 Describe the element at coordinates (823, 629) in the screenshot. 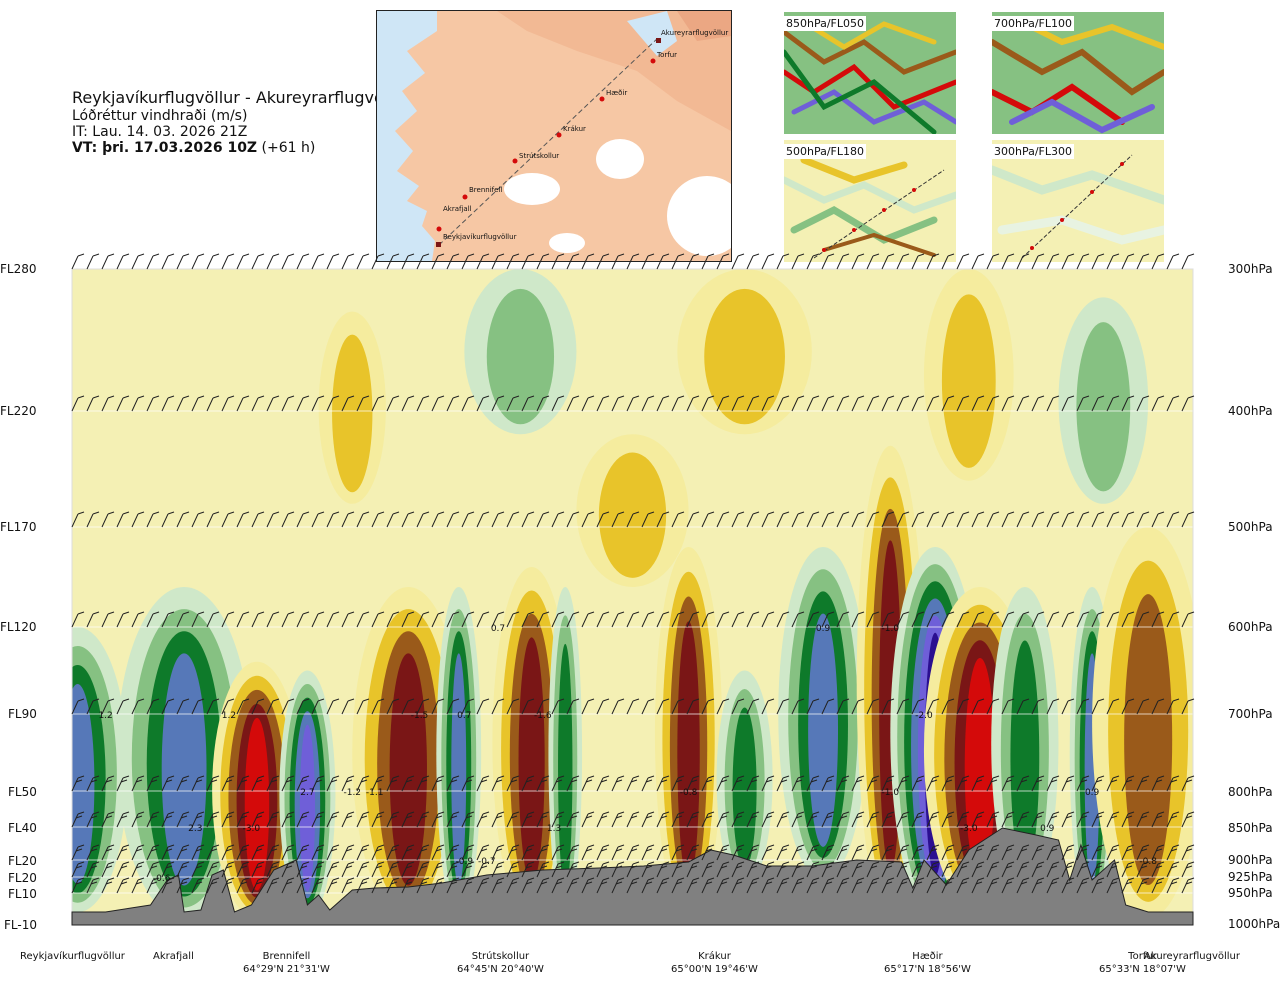

I see `value-label: 0.9` at that location.